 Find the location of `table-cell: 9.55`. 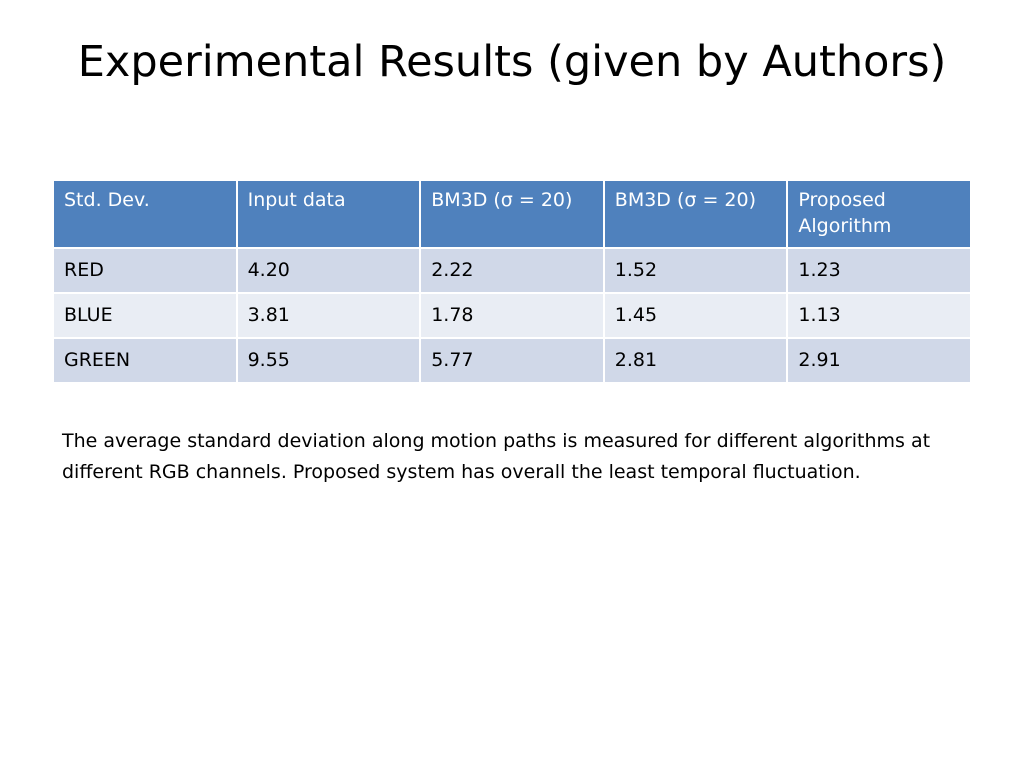

table-cell: 9.55 is located at coordinates (328, 360).